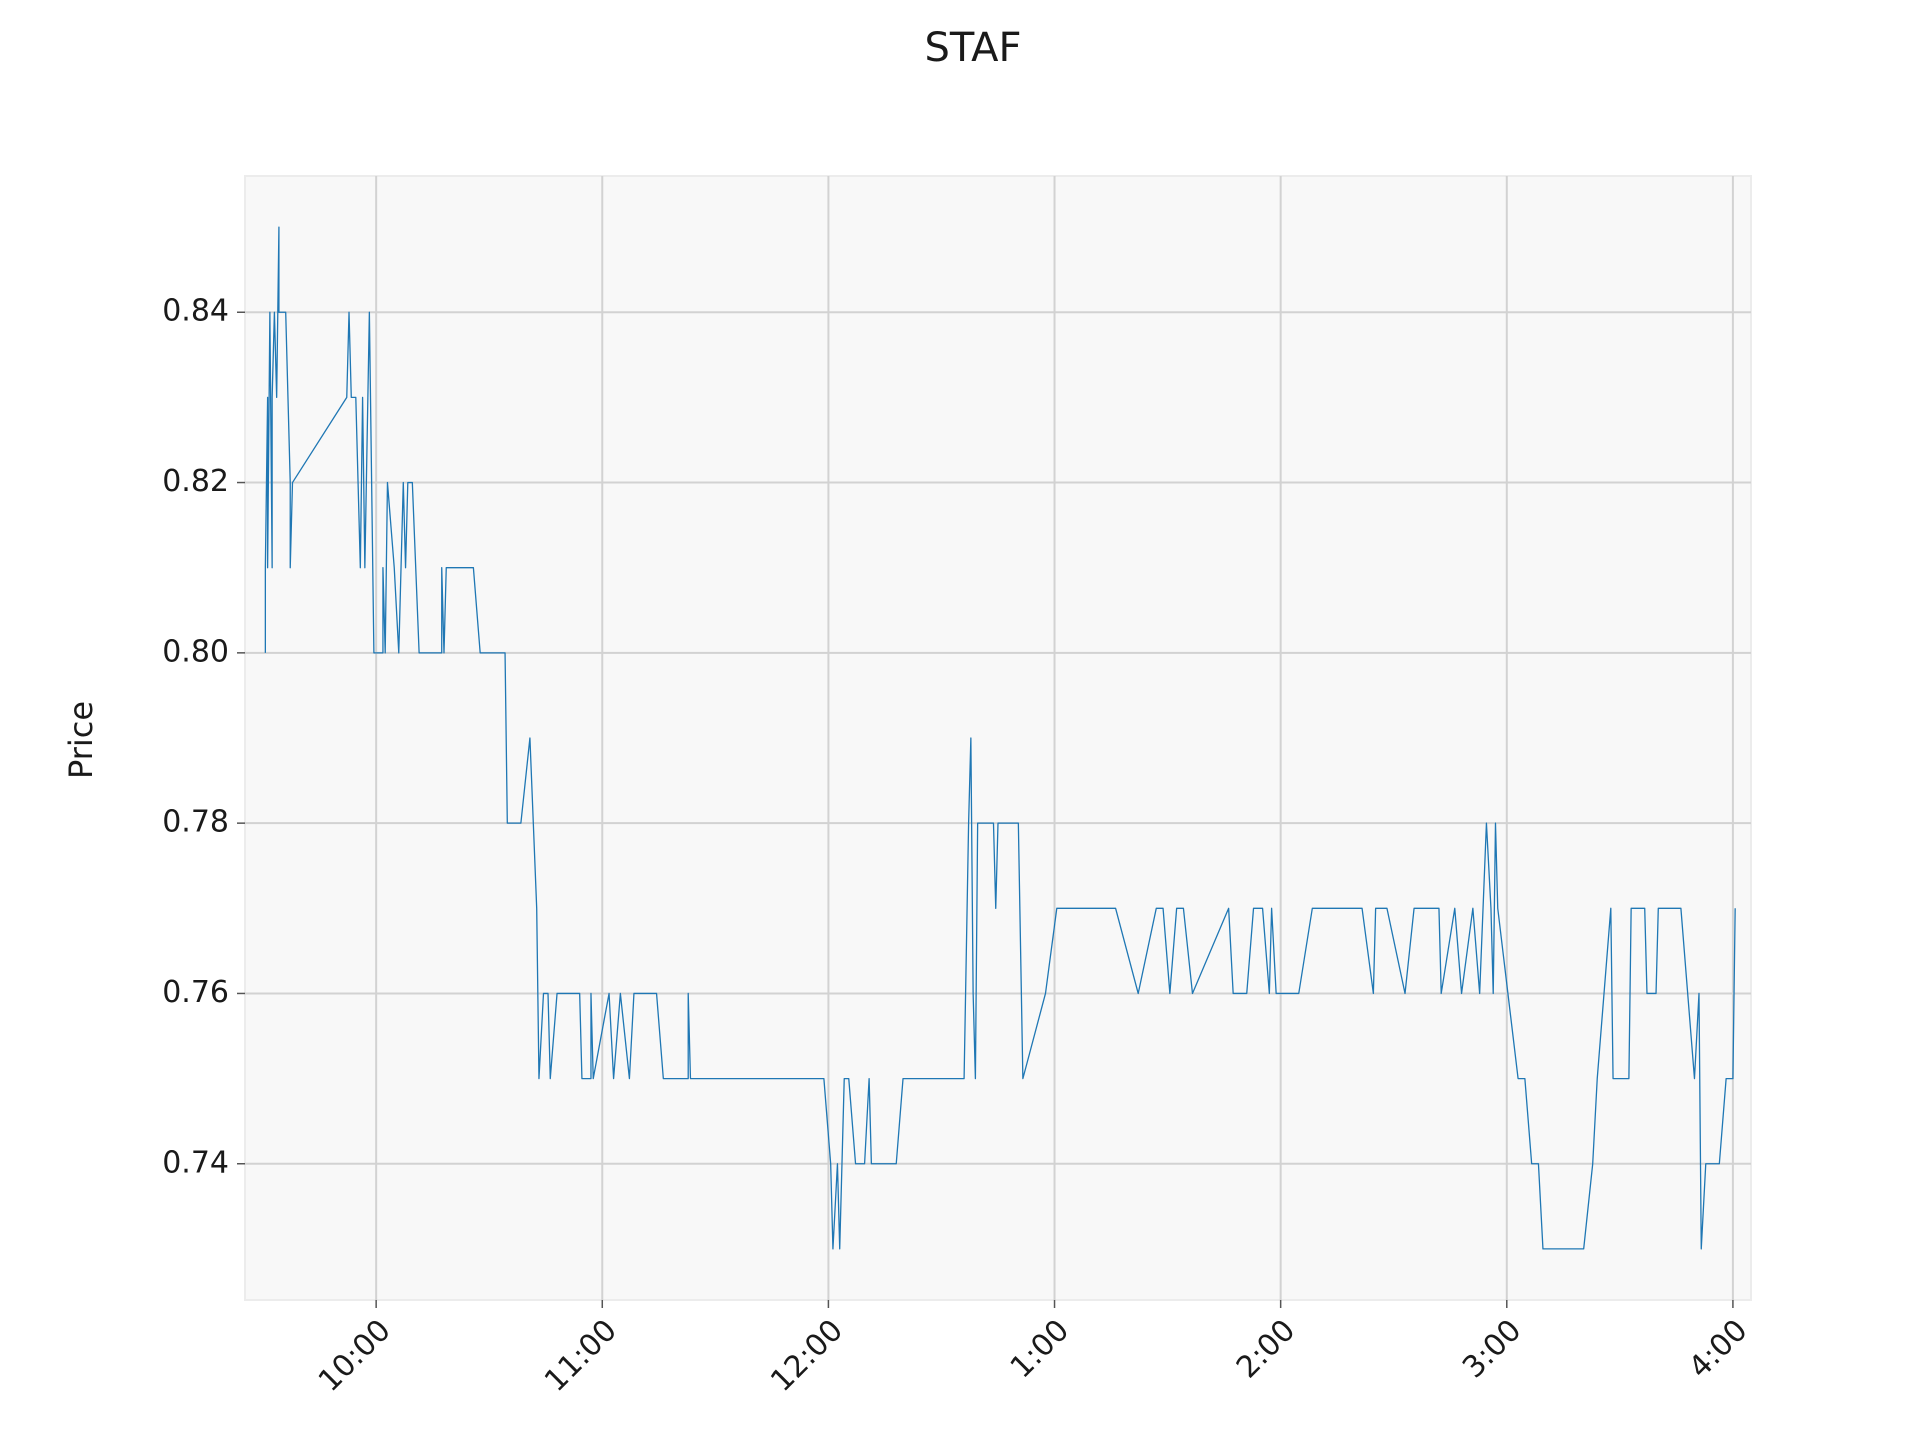 This screenshot has height=1440, width=1920. I want to click on y-tick-label: 0.80, so click(195, 651).